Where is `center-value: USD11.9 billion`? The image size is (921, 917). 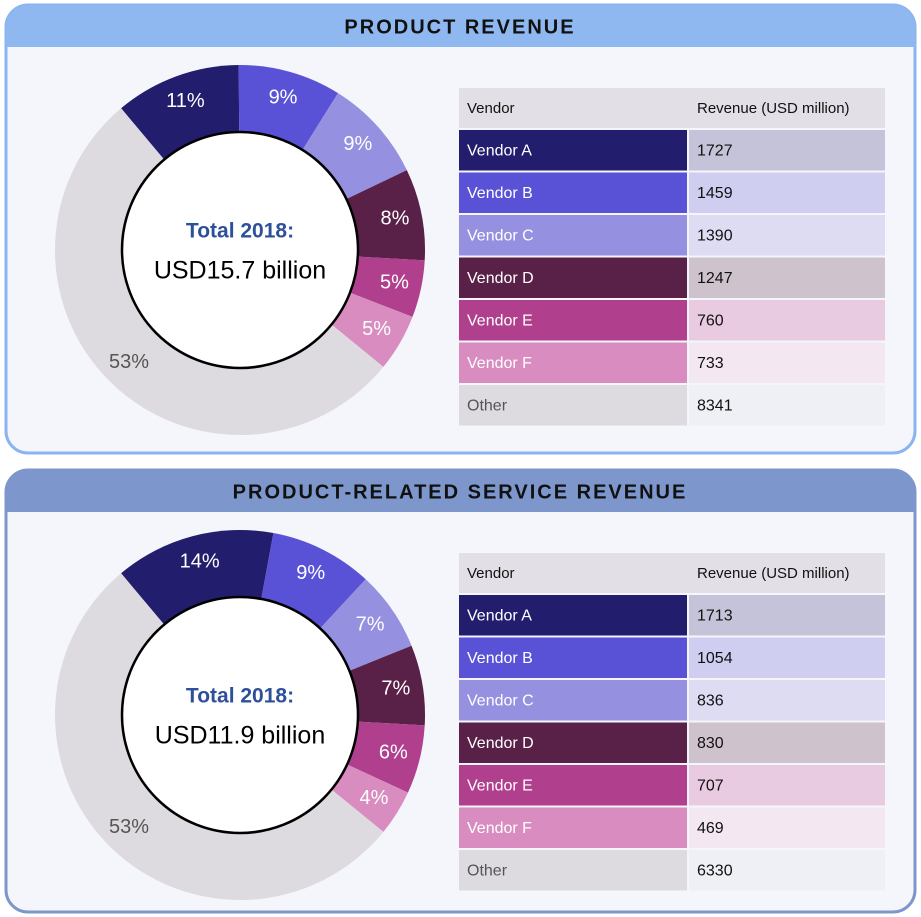
center-value: USD11.9 billion is located at coordinates (240, 736).